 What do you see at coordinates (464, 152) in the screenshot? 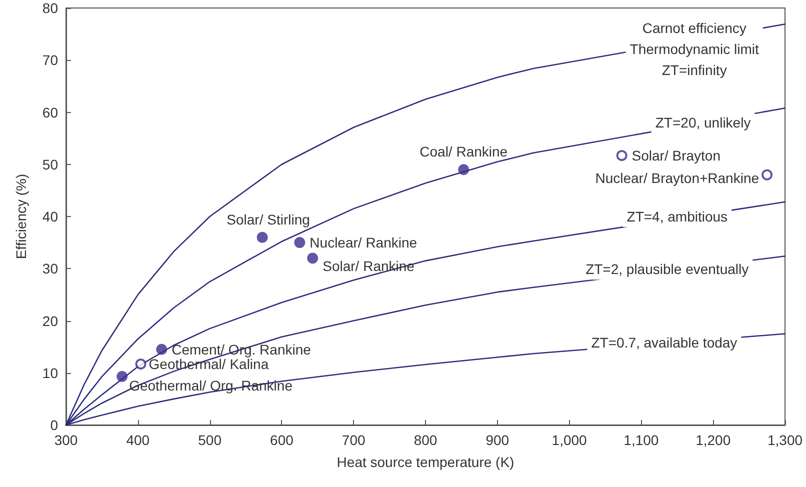
I see `annotation: Coal/ Rankine` at bounding box center [464, 152].